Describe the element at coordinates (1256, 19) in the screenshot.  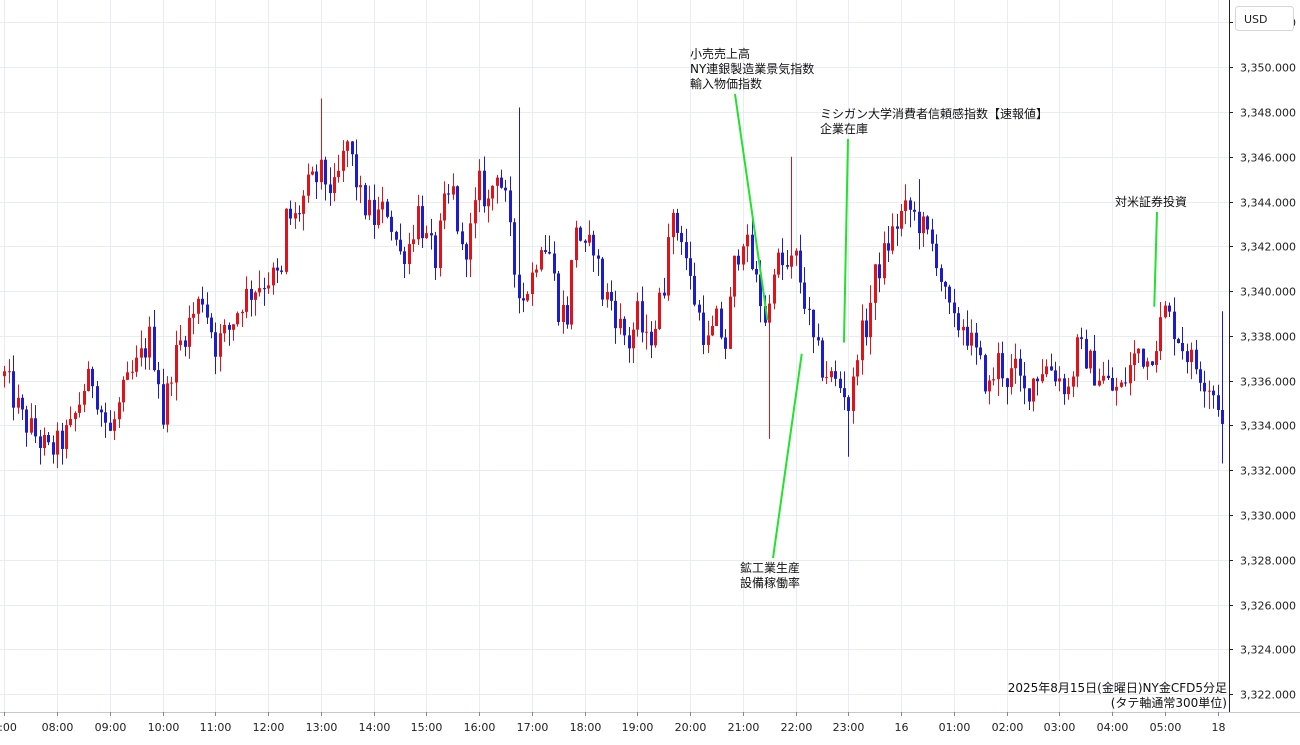
I see `currency-unit-label: USD` at that location.